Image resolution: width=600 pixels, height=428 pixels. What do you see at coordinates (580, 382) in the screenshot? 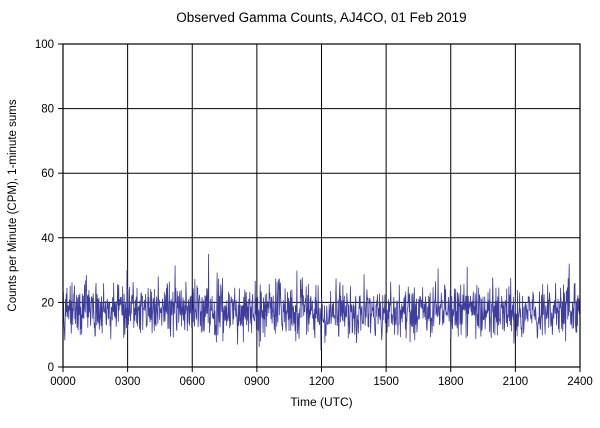
I see `x-tick-label: 2400` at bounding box center [580, 382].